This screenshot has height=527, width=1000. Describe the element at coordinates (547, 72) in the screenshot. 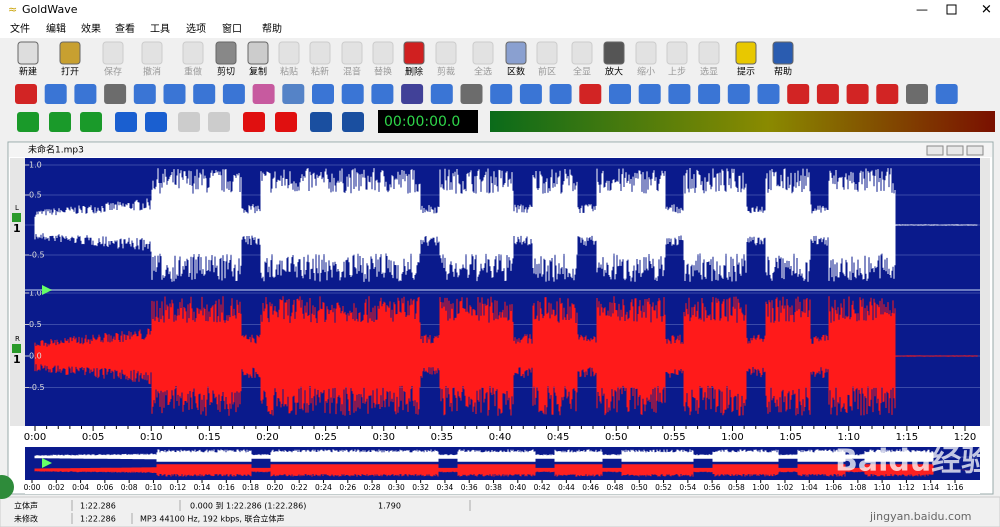

I see `toolbar-label: 前区` at that location.